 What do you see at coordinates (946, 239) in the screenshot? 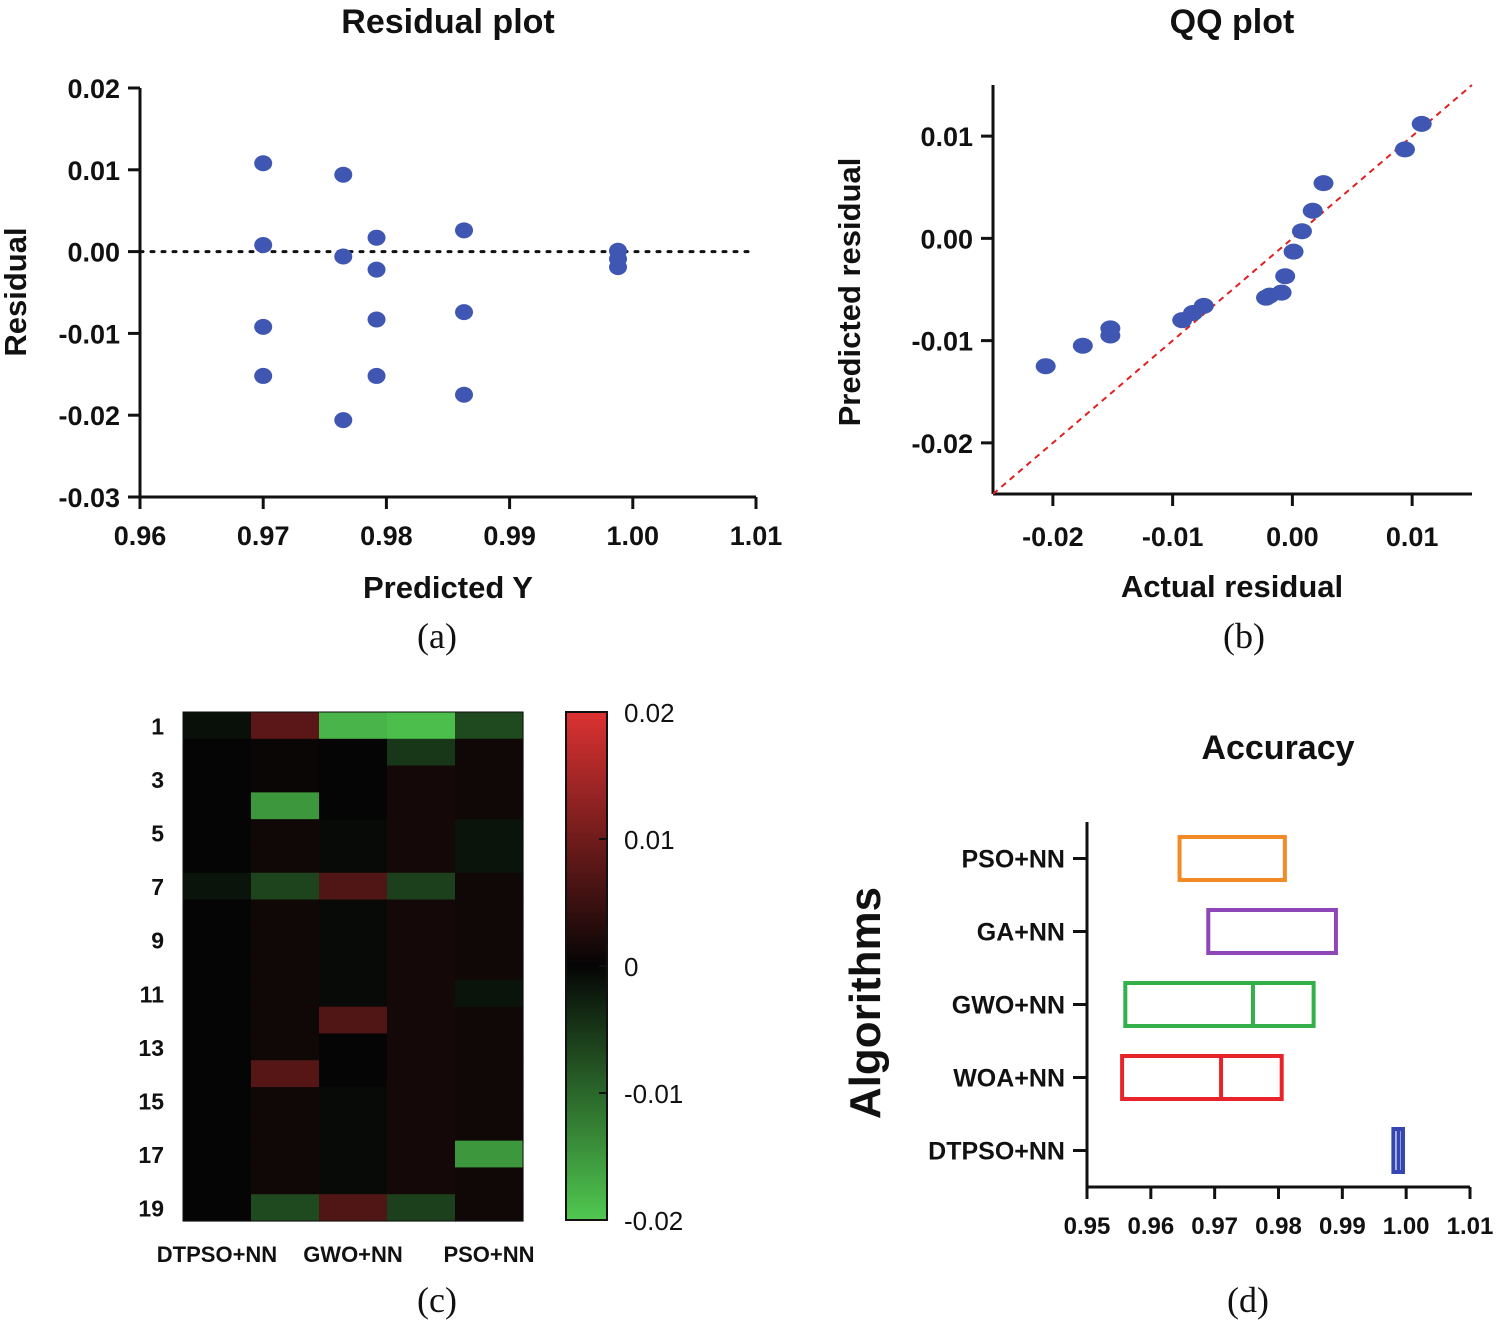
I see `b-y-tick-label: 0.00` at bounding box center [946, 239].